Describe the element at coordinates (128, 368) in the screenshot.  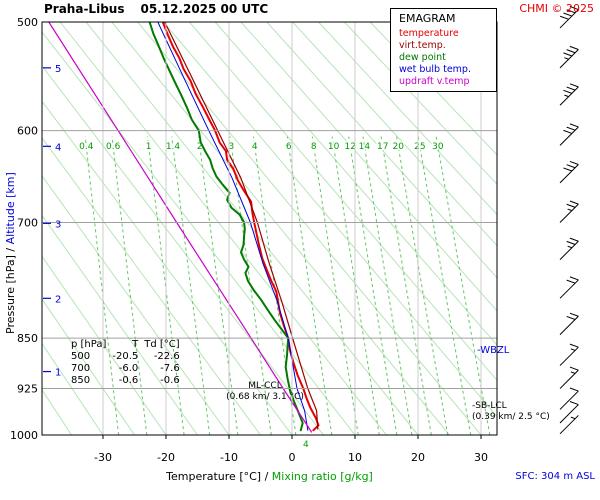
I see `cell-t-700: -6.0` at that location.